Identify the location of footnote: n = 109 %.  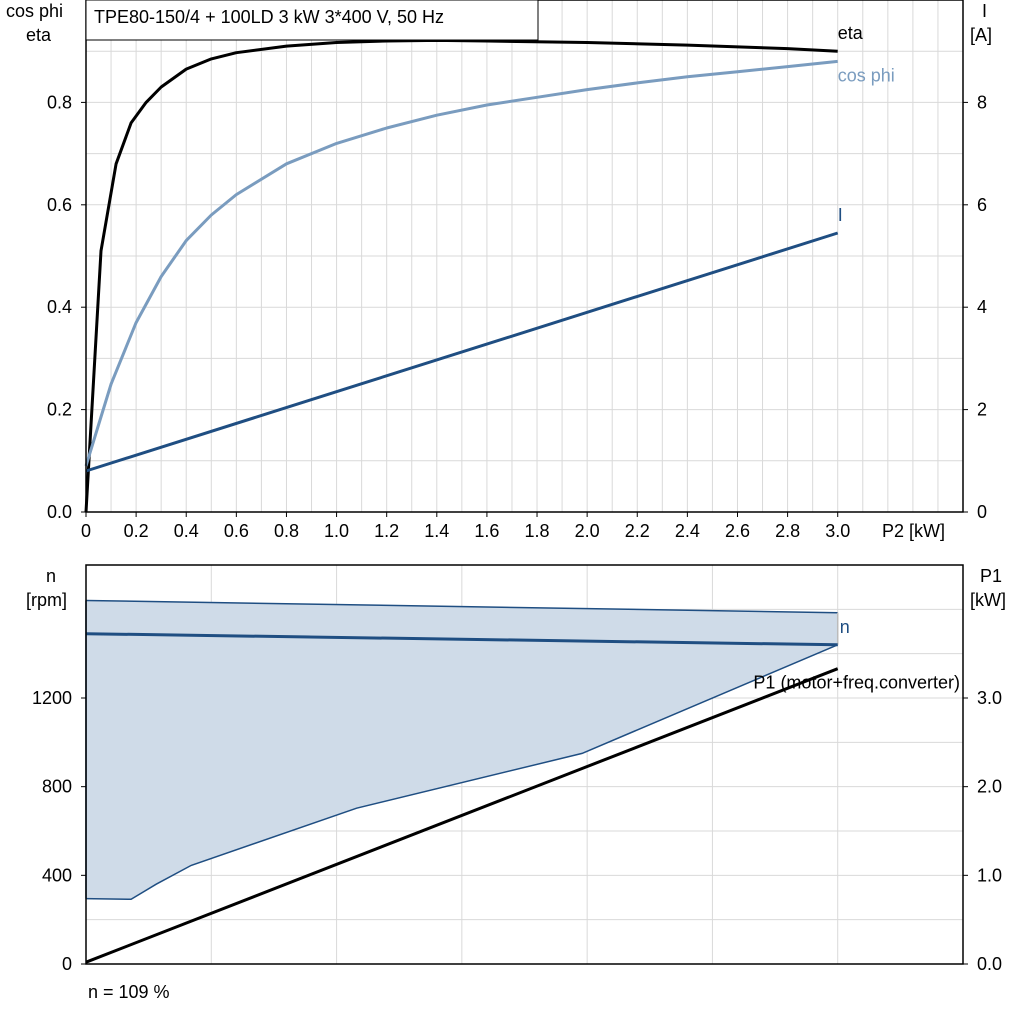
(129, 992).